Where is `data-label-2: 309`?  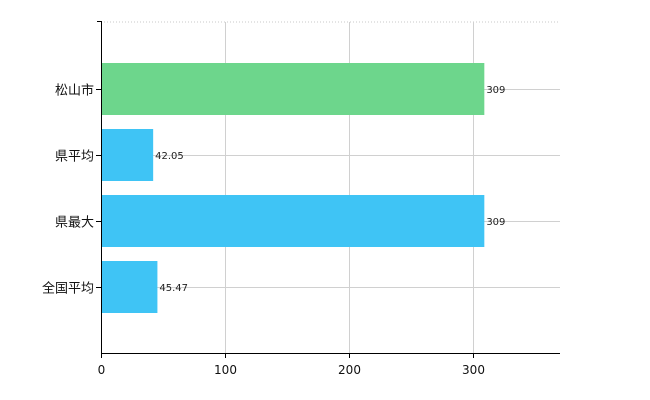
data-label-2: 309 is located at coordinates (495, 222).